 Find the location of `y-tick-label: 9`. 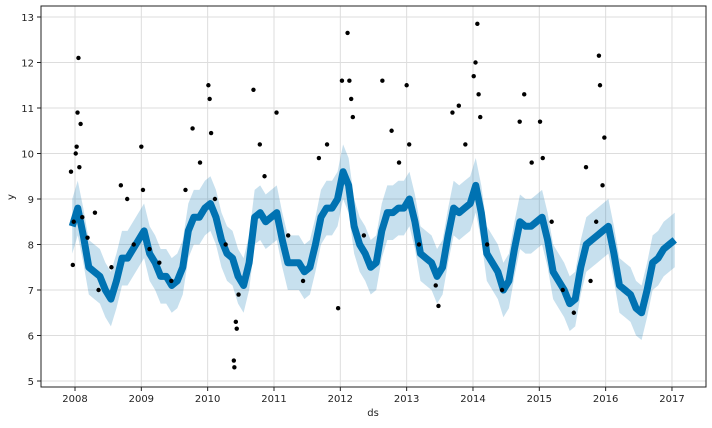

y-tick-label: 9 is located at coordinates (31, 200).